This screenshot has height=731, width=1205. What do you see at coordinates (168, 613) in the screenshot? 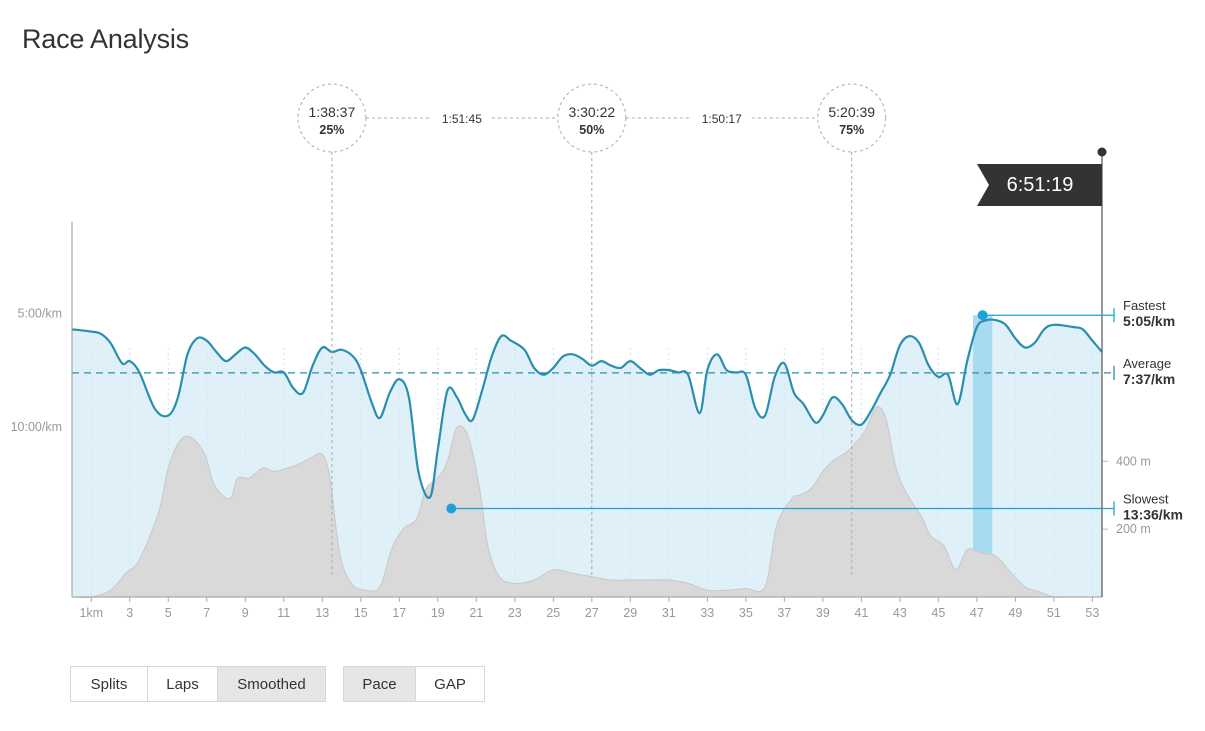
I see `x-tick-label: 5` at bounding box center [168, 613].